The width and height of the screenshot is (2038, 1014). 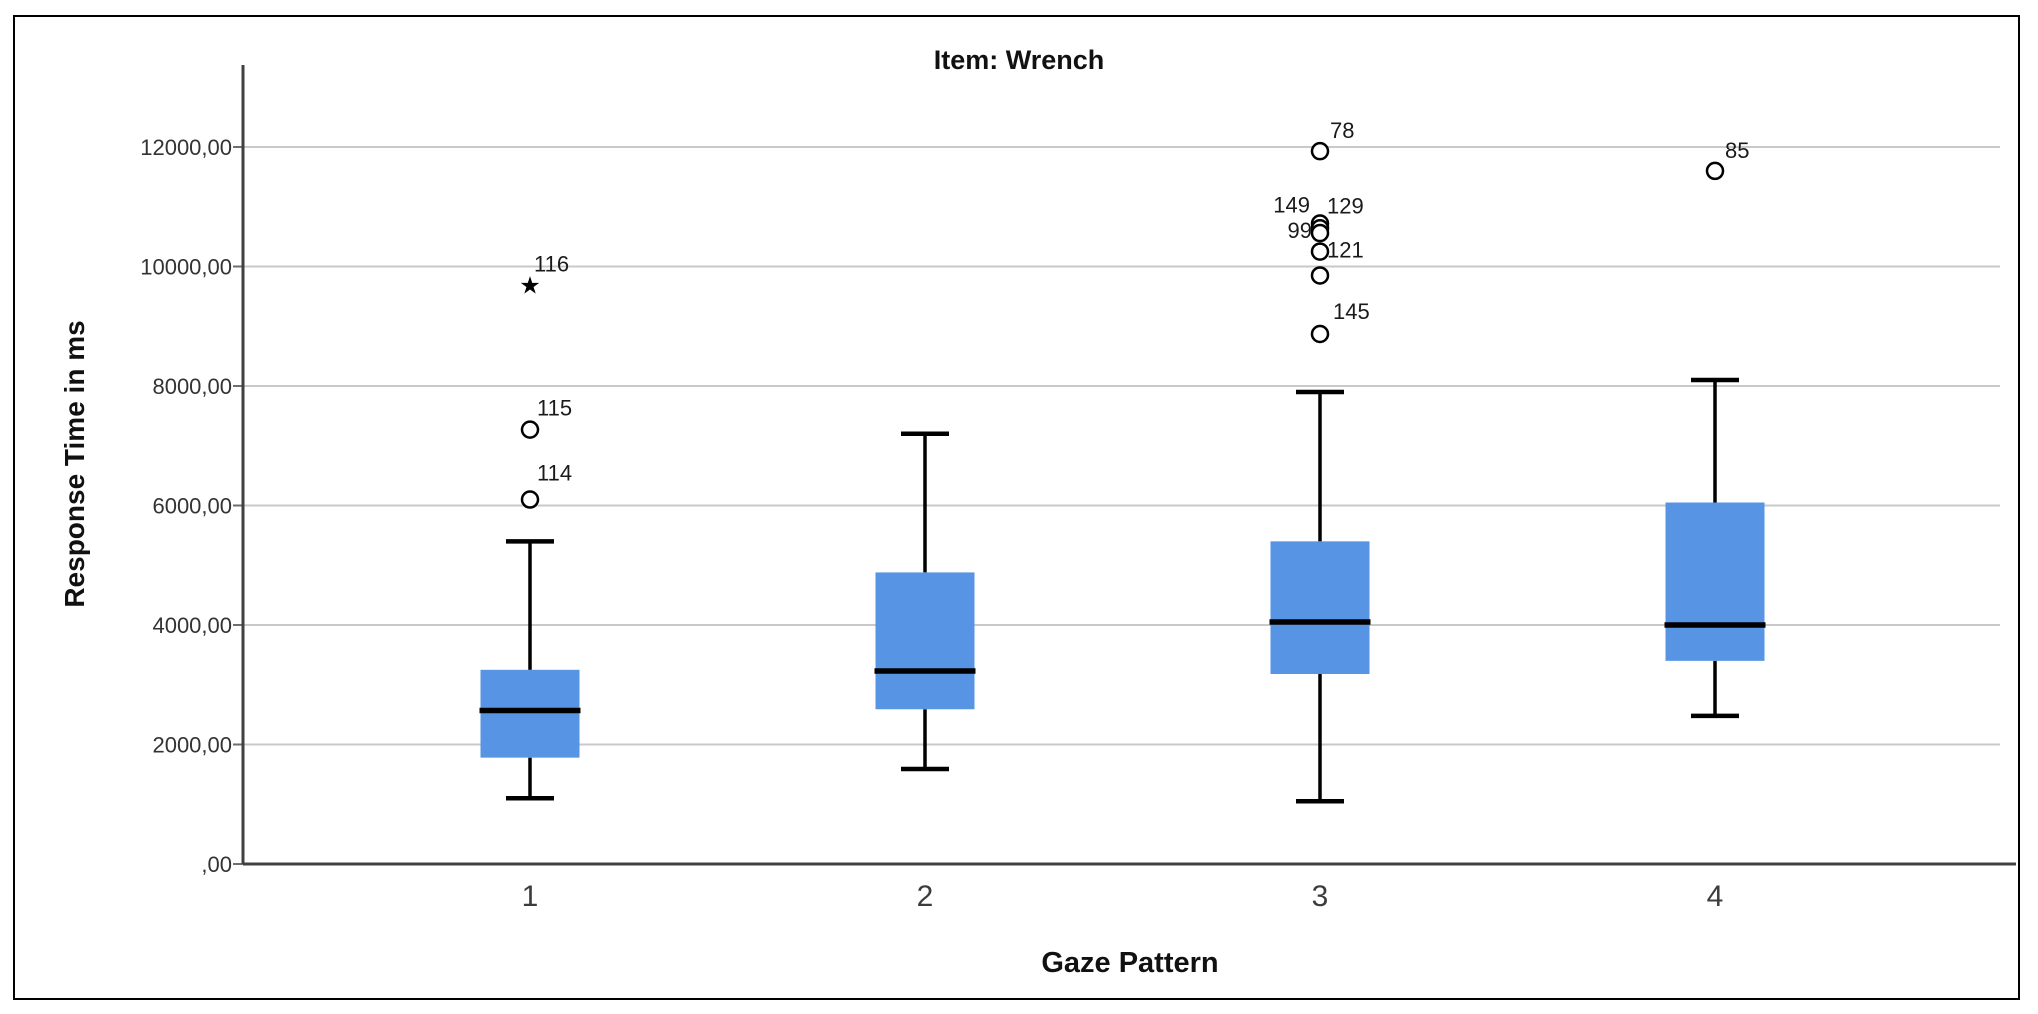 I want to click on y-axis-tick-label: 4000,00, so click(x=192, y=625).